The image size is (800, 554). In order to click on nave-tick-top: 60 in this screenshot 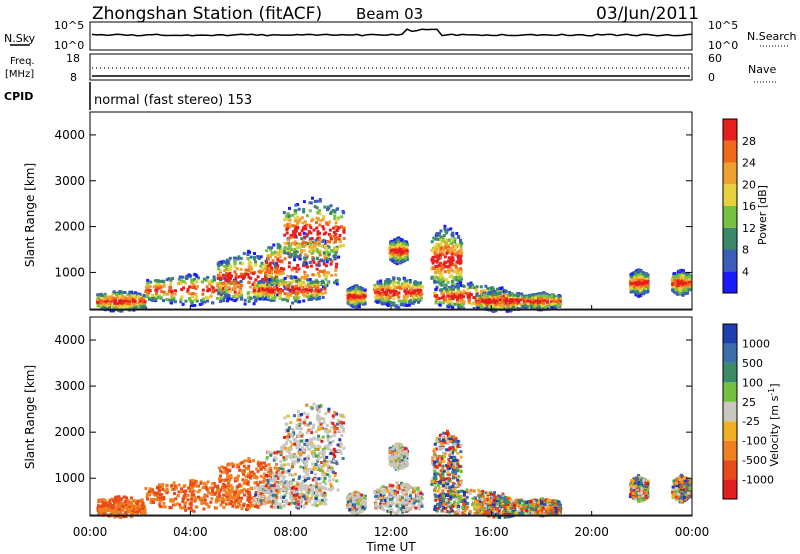, I will do `click(715, 58)`.